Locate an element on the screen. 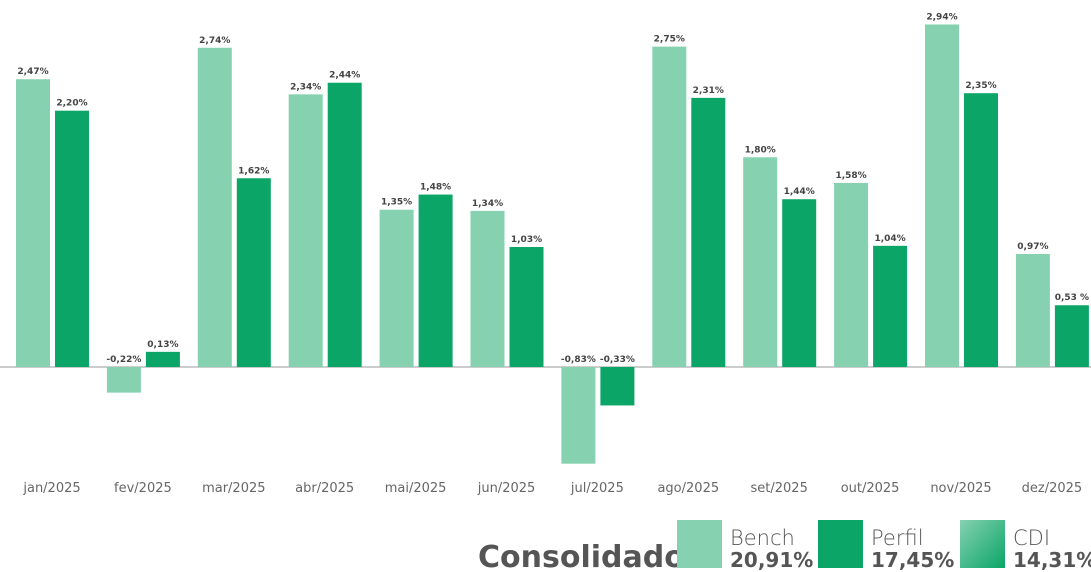 The height and width of the screenshot is (572, 1091). value-label: 2,94% is located at coordinates (941, 17).